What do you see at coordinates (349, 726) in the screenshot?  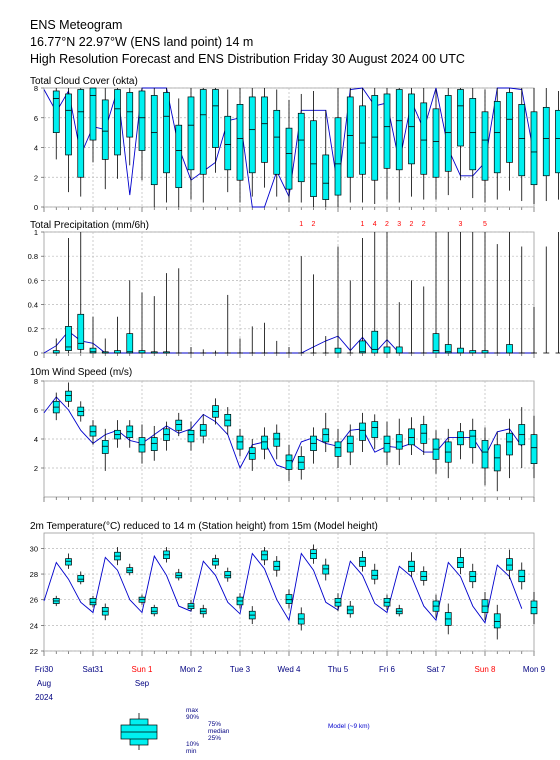 I see `legend-model-label: Model (~9 km)` at bounding box center [349, 726].